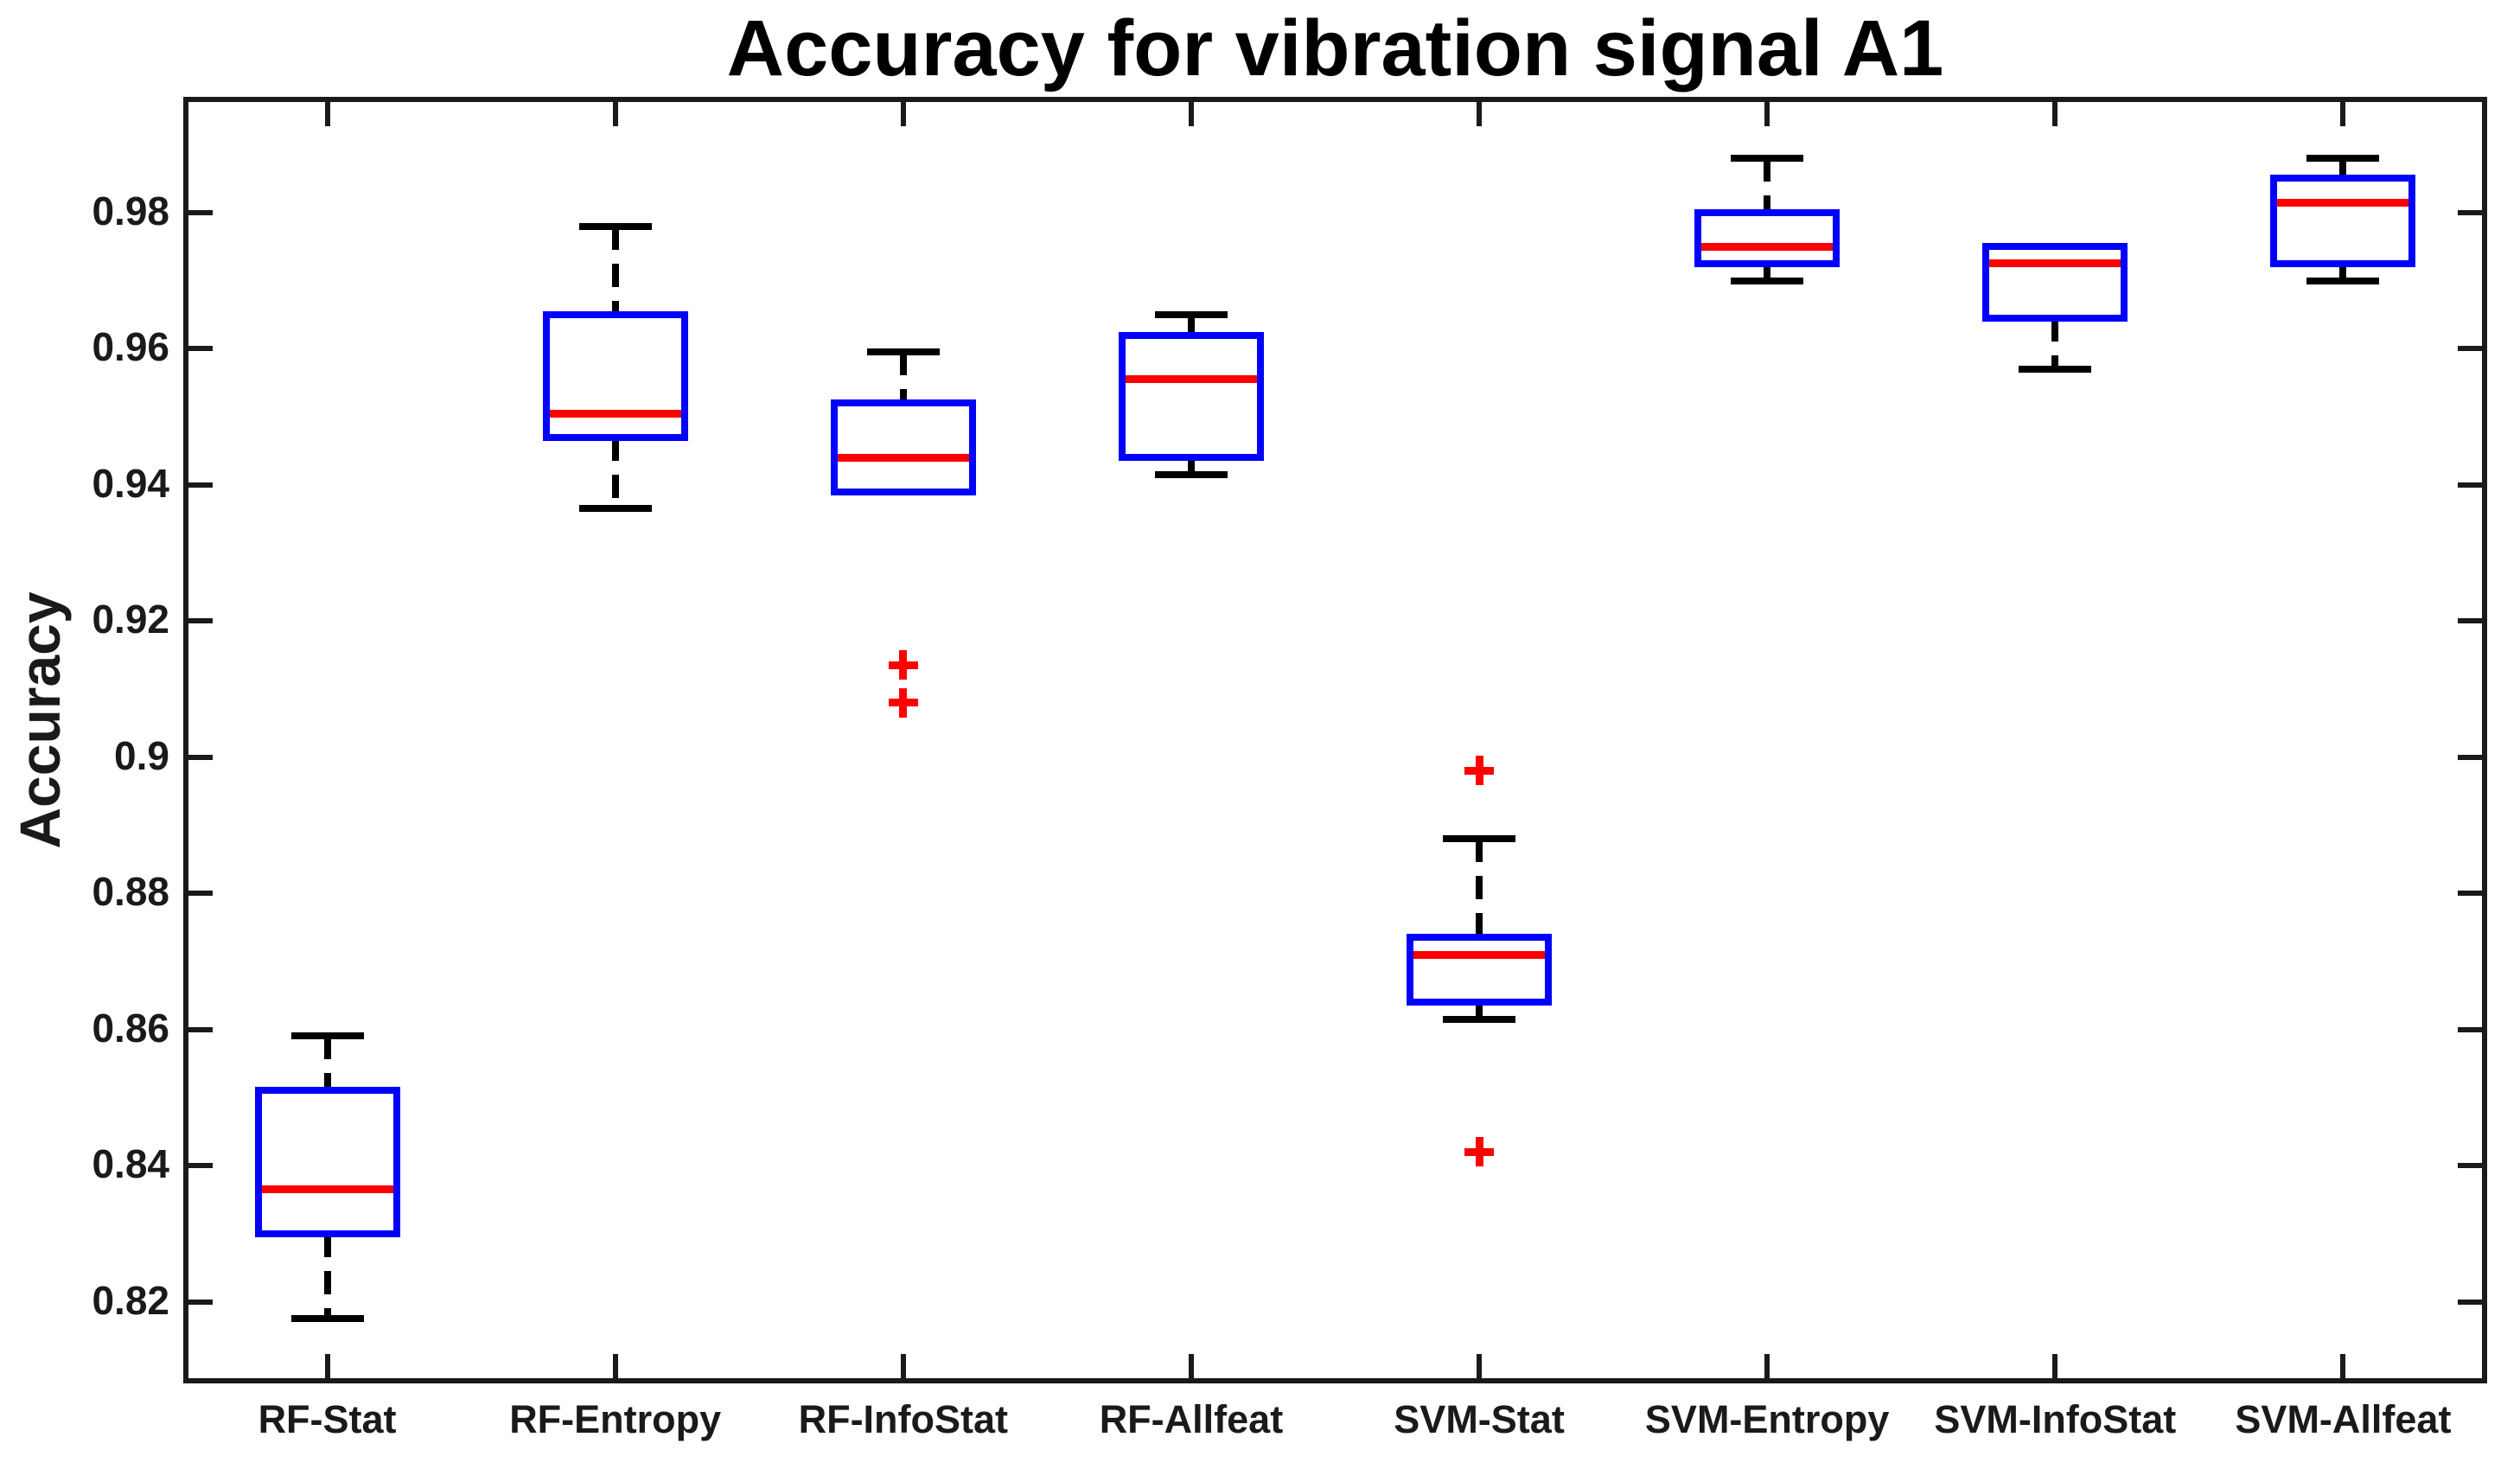 This screenshot has height=1469, width=2520. What do you see at coordinates (903, 1419) in the screenshot?
I see `x-tick-label: RF-InfoStat` at bounding box center [903, 1419].